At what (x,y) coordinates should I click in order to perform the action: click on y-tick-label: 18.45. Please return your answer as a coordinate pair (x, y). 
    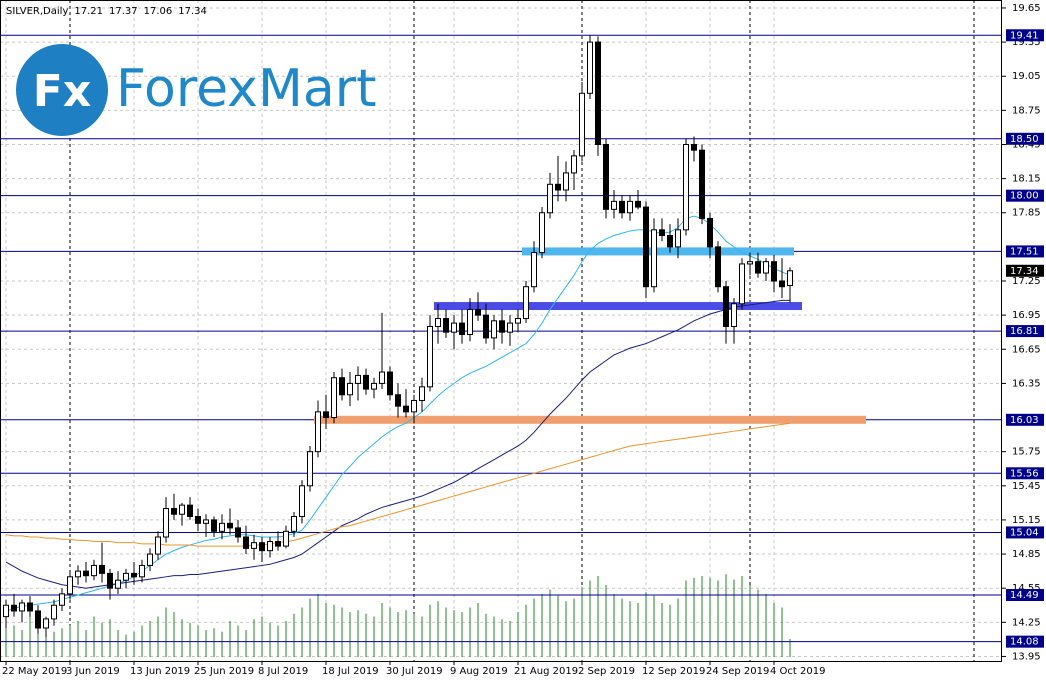
    Looking at the image, I should click on (1026, 144).